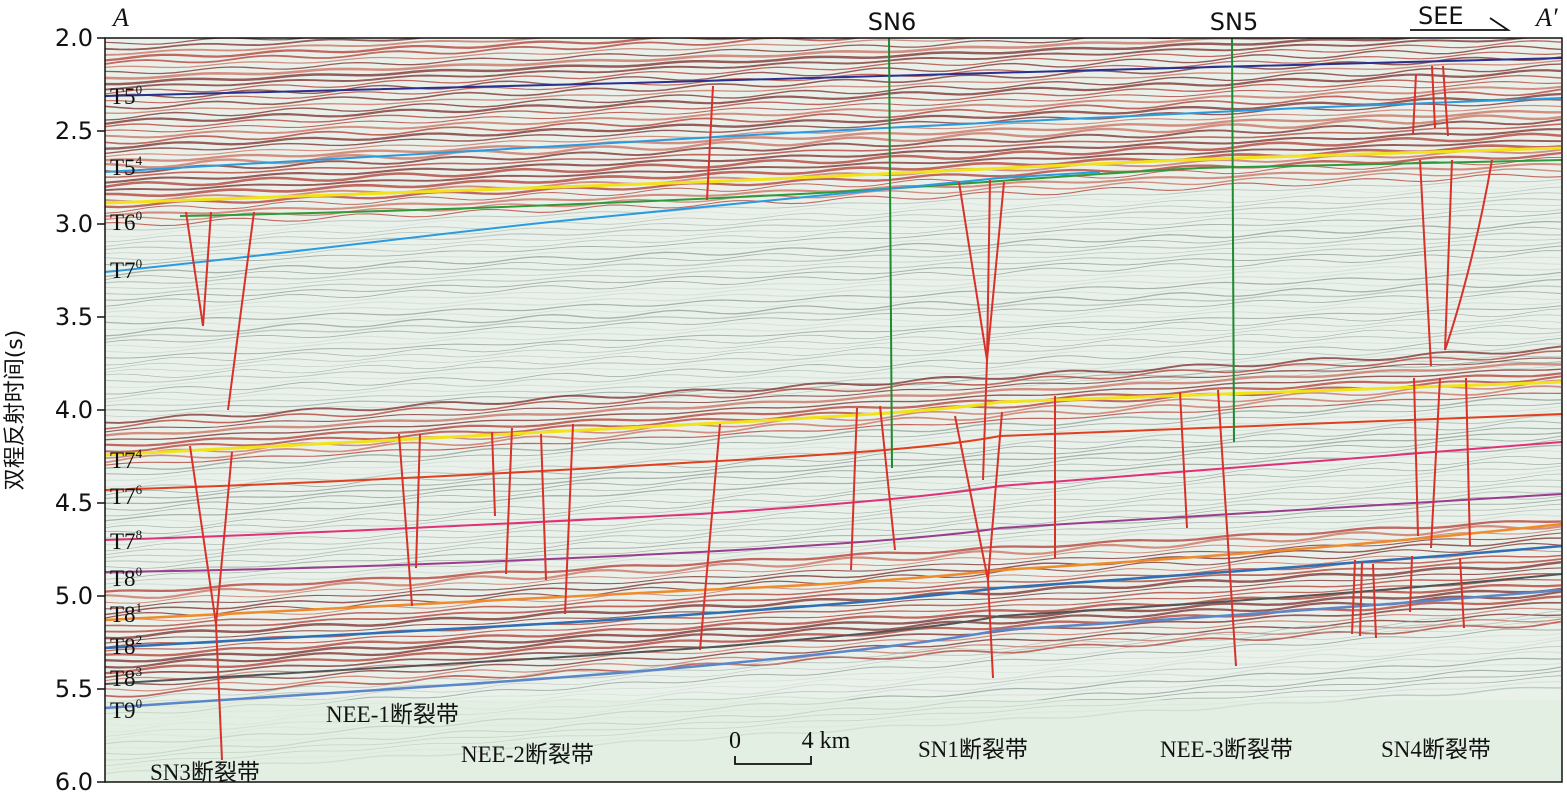 This screenshot has height=793, width=1567. I want to click on fault-nee2-d, so click(569, 519).